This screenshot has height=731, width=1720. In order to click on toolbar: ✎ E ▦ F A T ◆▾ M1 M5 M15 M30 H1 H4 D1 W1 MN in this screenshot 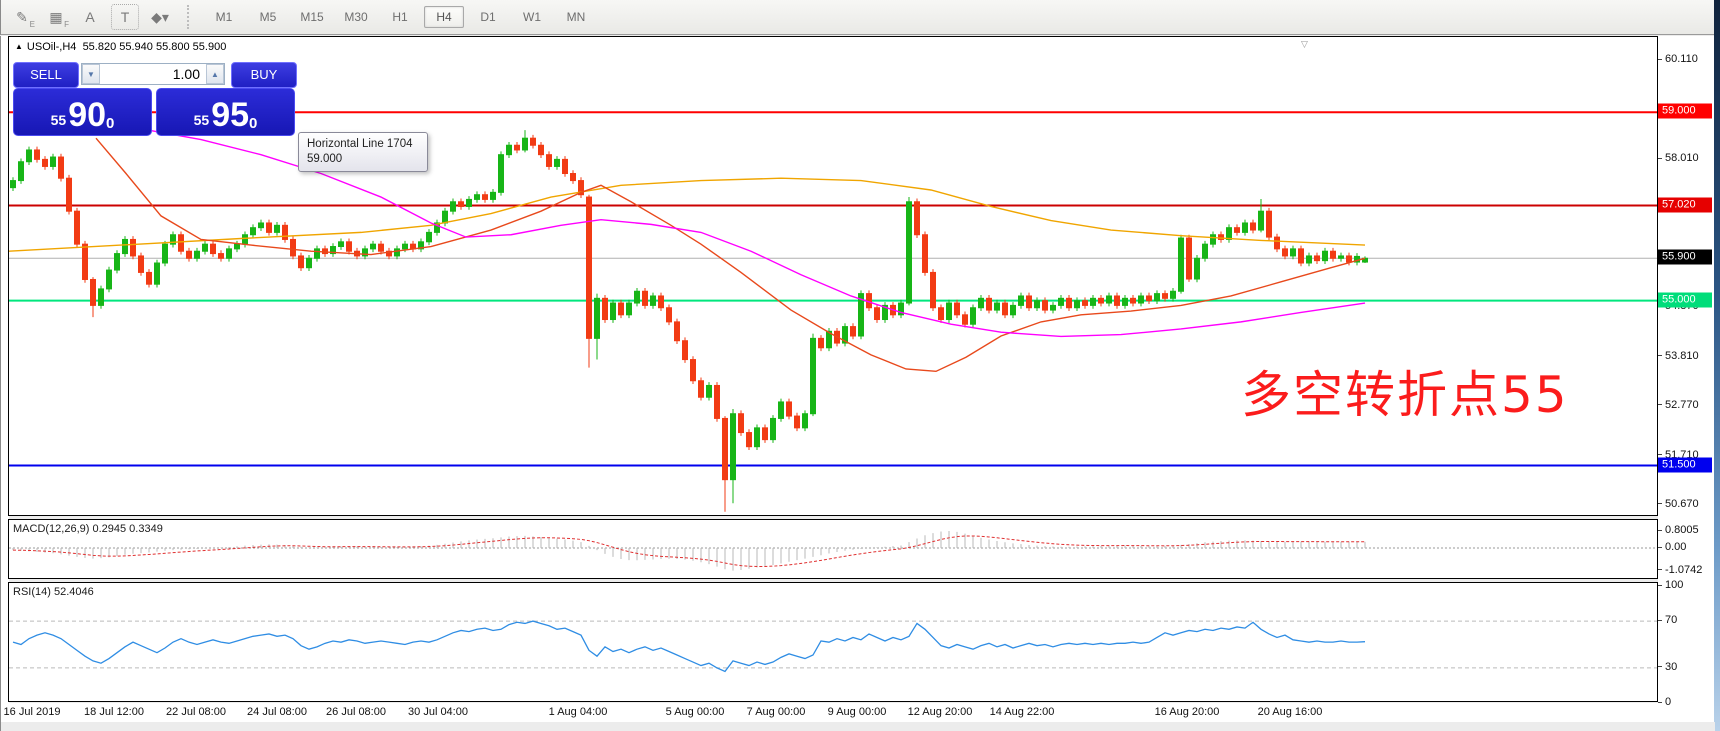, I will do `click(857, 17)`.